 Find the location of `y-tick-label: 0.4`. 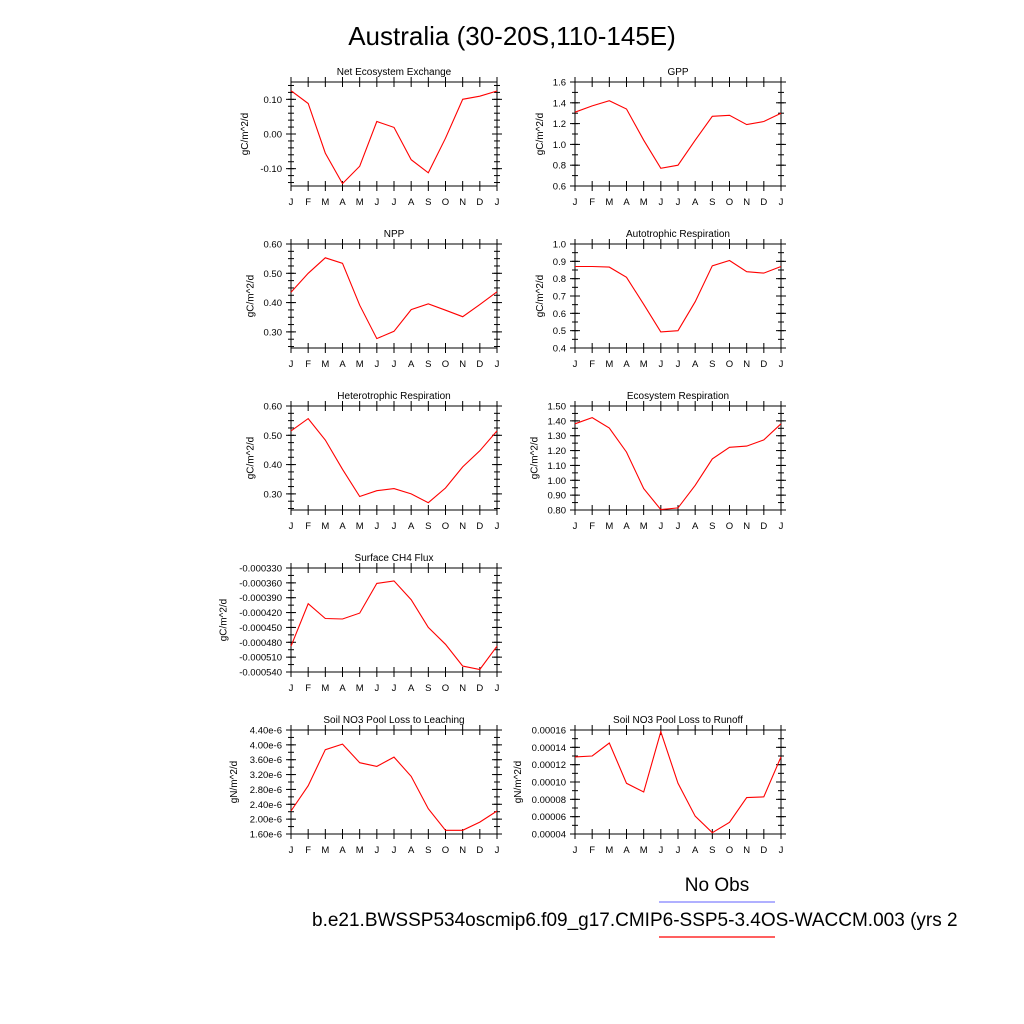

y-tick-label: 0.4 is located at coordinates (559, 349).